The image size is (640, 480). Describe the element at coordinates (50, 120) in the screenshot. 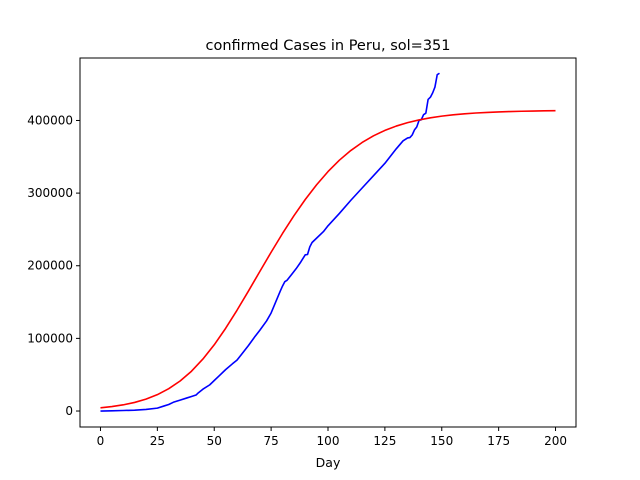

I see `y-tick-label: 400000` at that location.